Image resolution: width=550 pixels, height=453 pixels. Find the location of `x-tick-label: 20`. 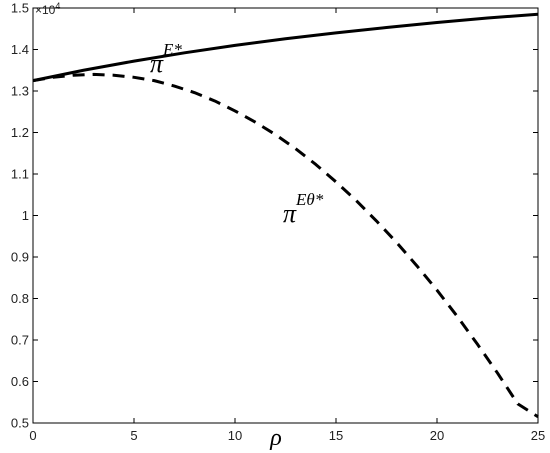

x-tick-label: 20 is located at coordinates (437, 435).